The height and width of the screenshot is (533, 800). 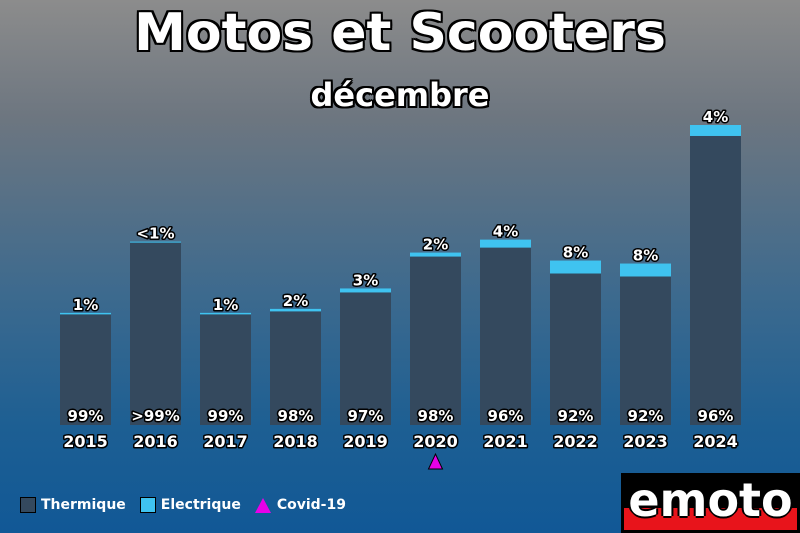 I want to click on label-electrique-2020: 2%, so click(x=435, y=245).